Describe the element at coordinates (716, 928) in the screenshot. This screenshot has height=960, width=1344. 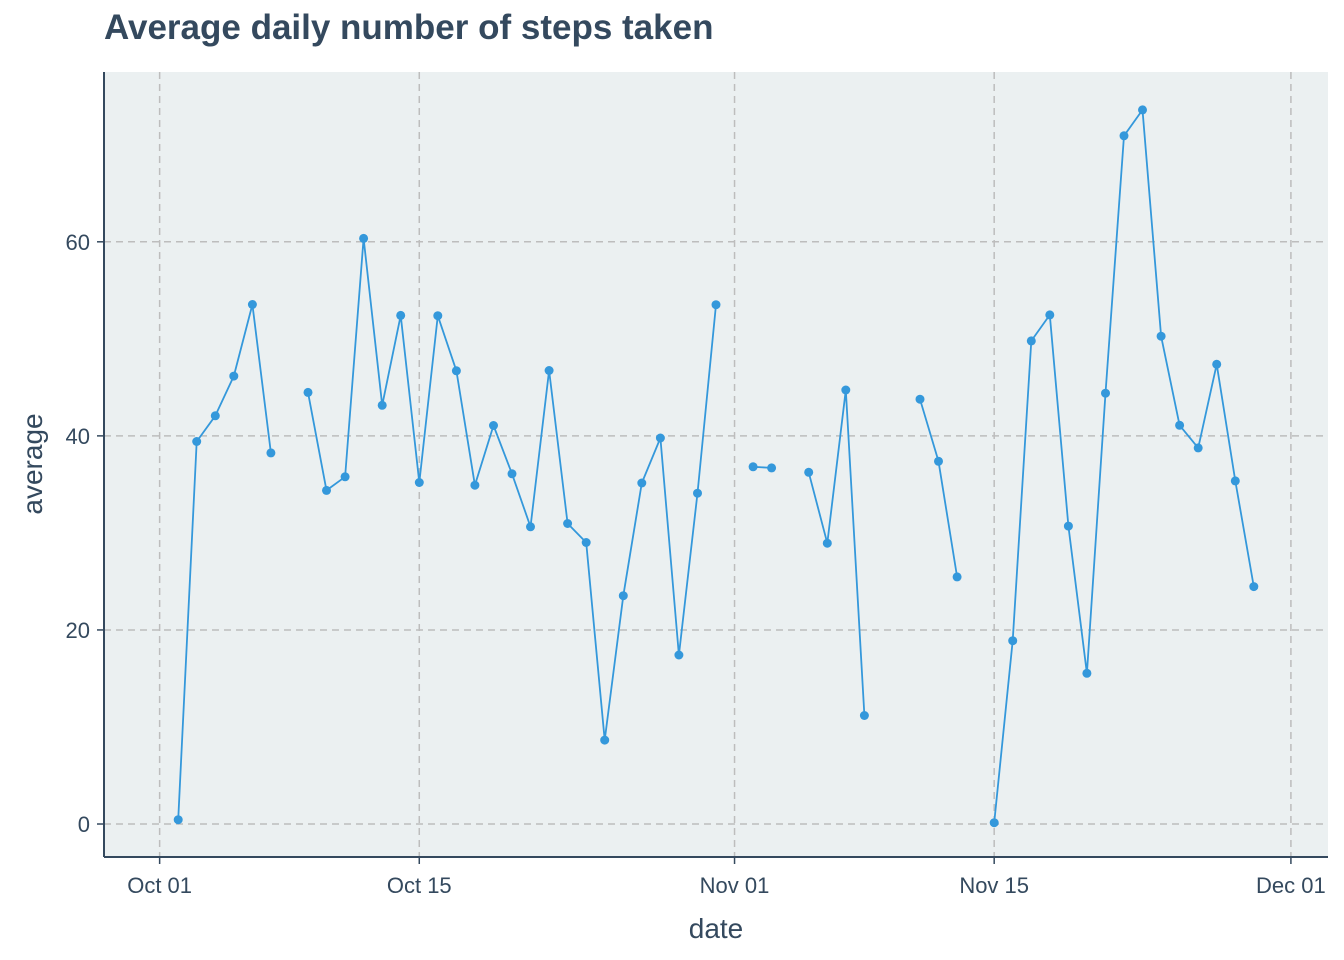
I see `x-axis-title: date` at that location.